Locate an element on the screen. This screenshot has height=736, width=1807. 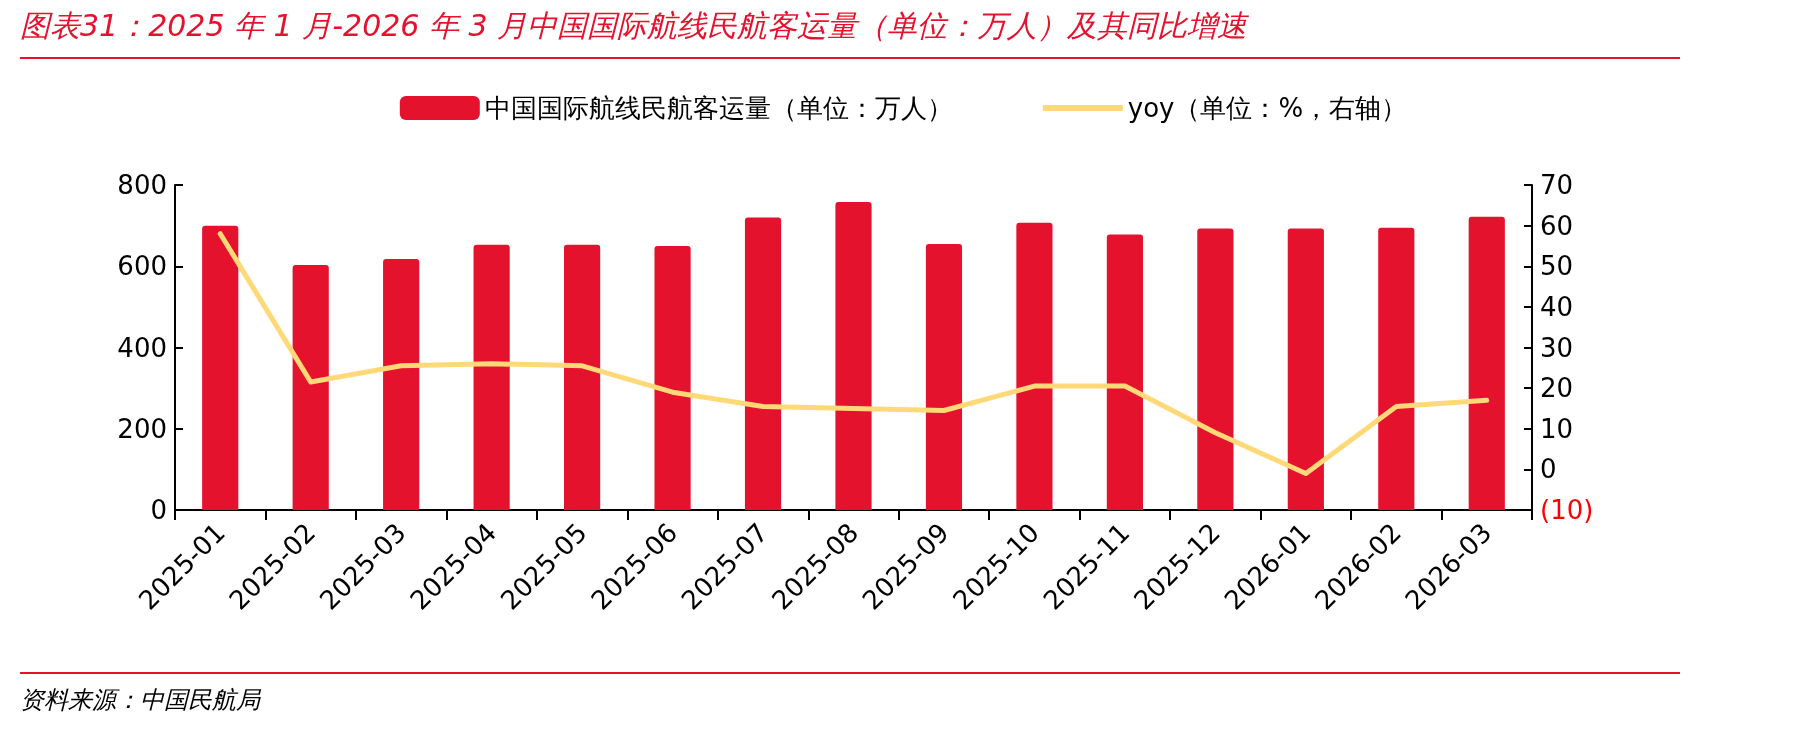
y-tick-label: 400 is located at coordinates (142, 347).